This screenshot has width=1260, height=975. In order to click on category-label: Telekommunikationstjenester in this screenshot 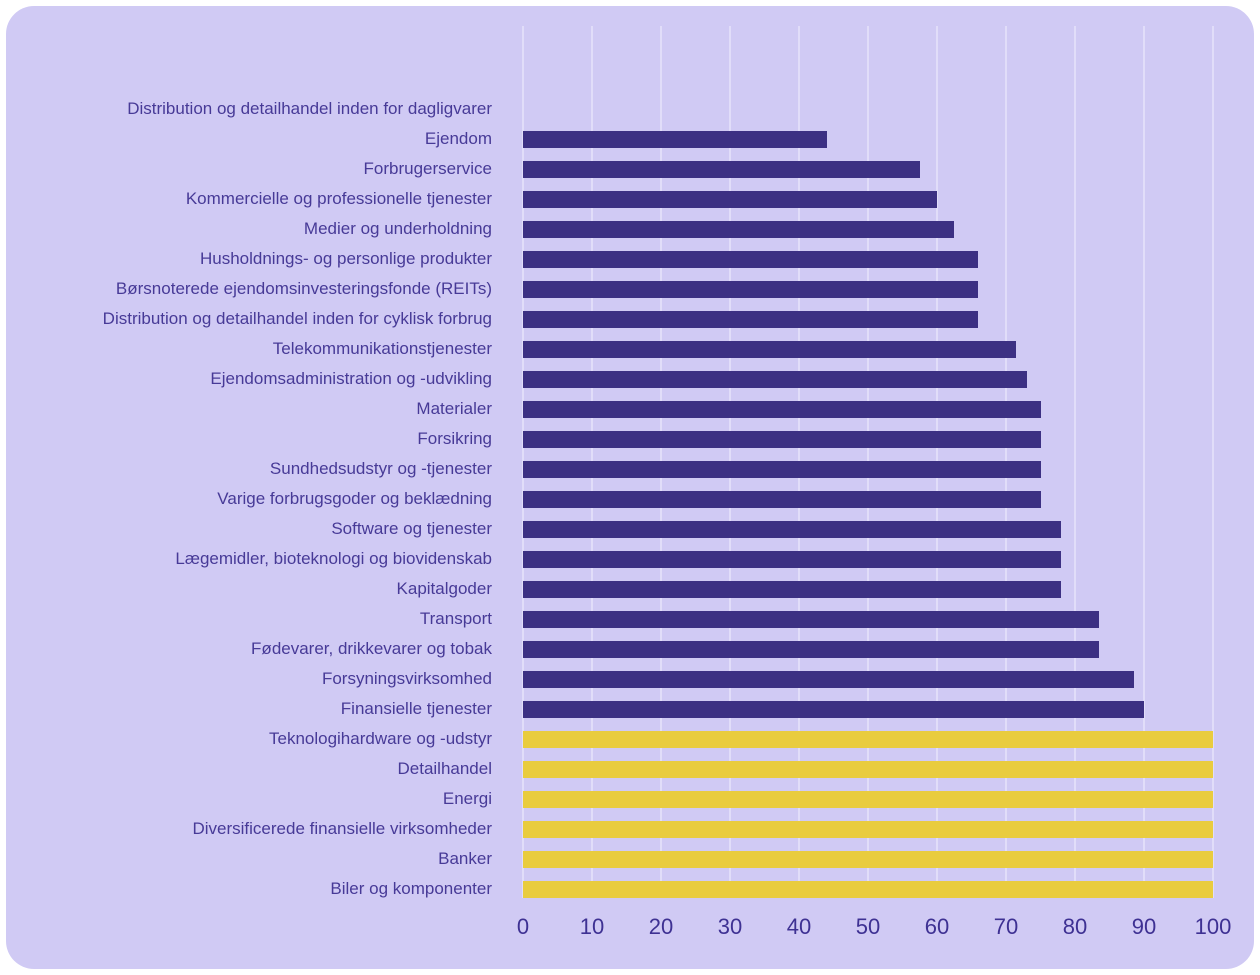, I will do `click(382, 348)`.